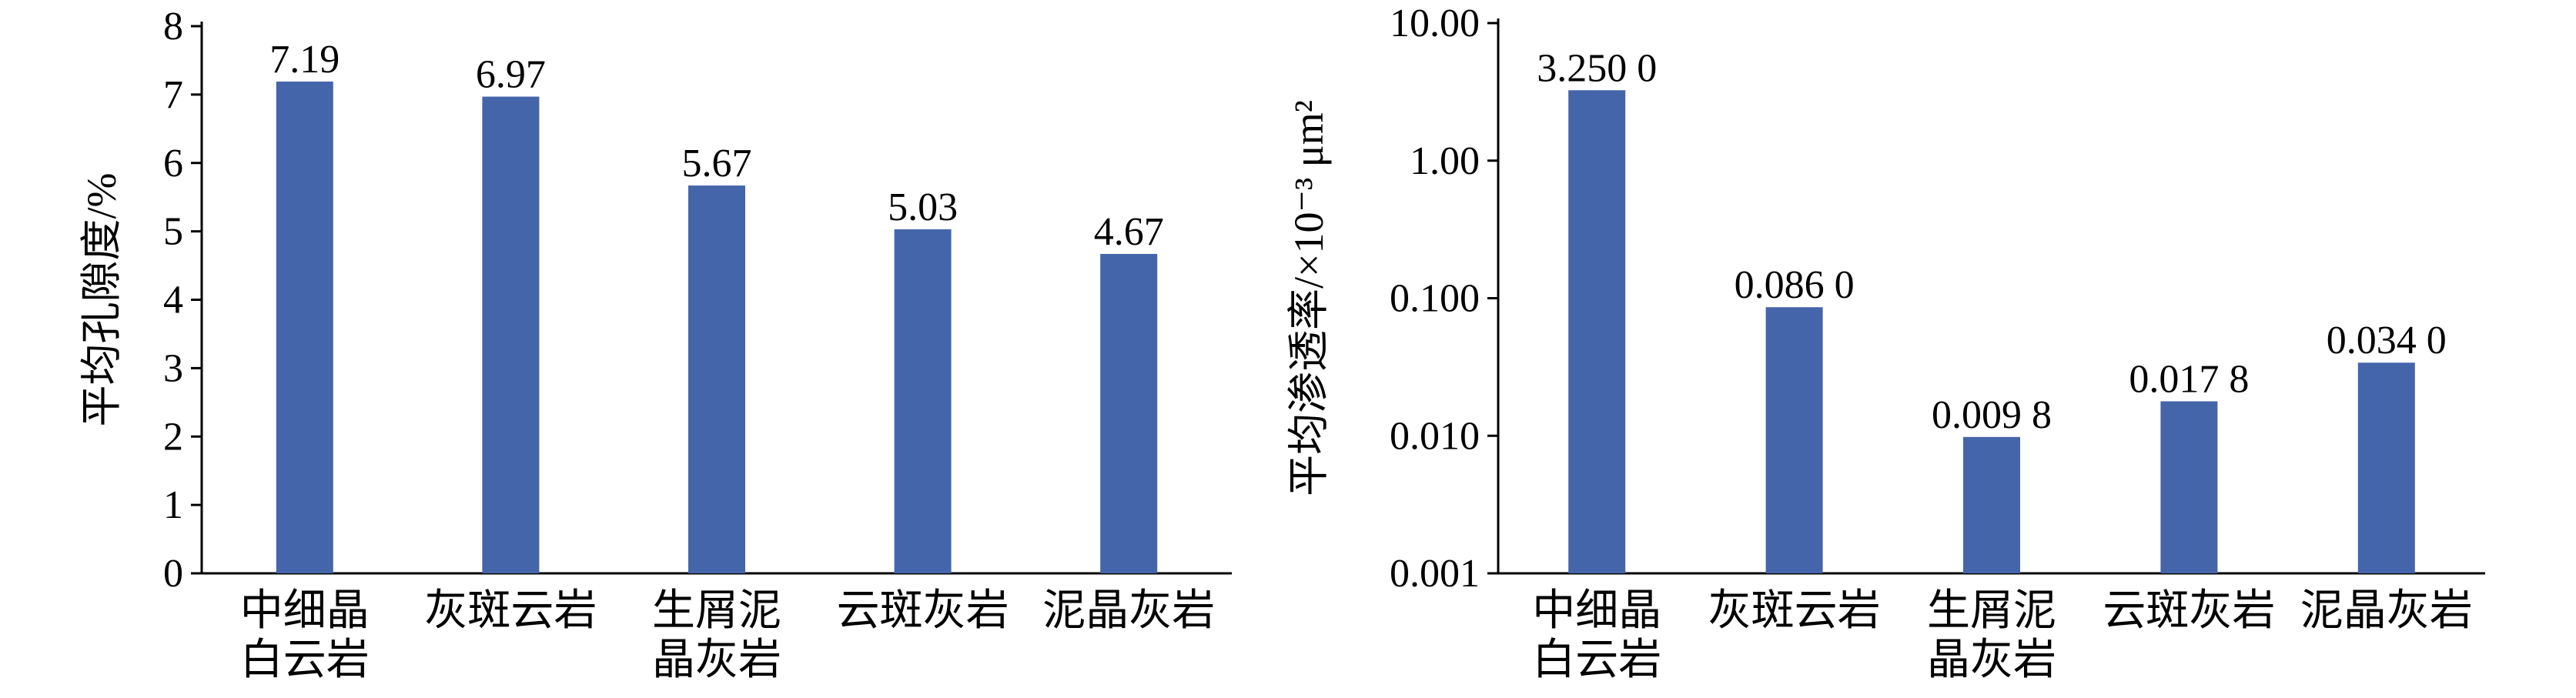  What do you see at coordinates (2387, 340) in the screenshot?
I see `data-label: 0.034 0` at bounding box center [2387, 340].